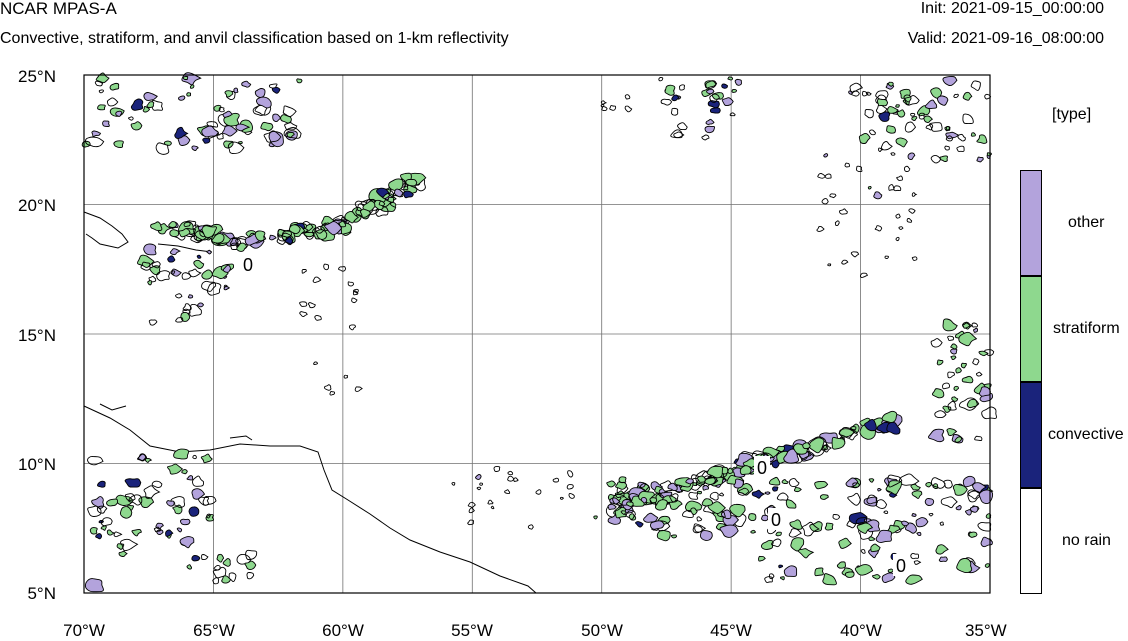  I want to click on legend-label-convective: convective, so click(1086, 434).